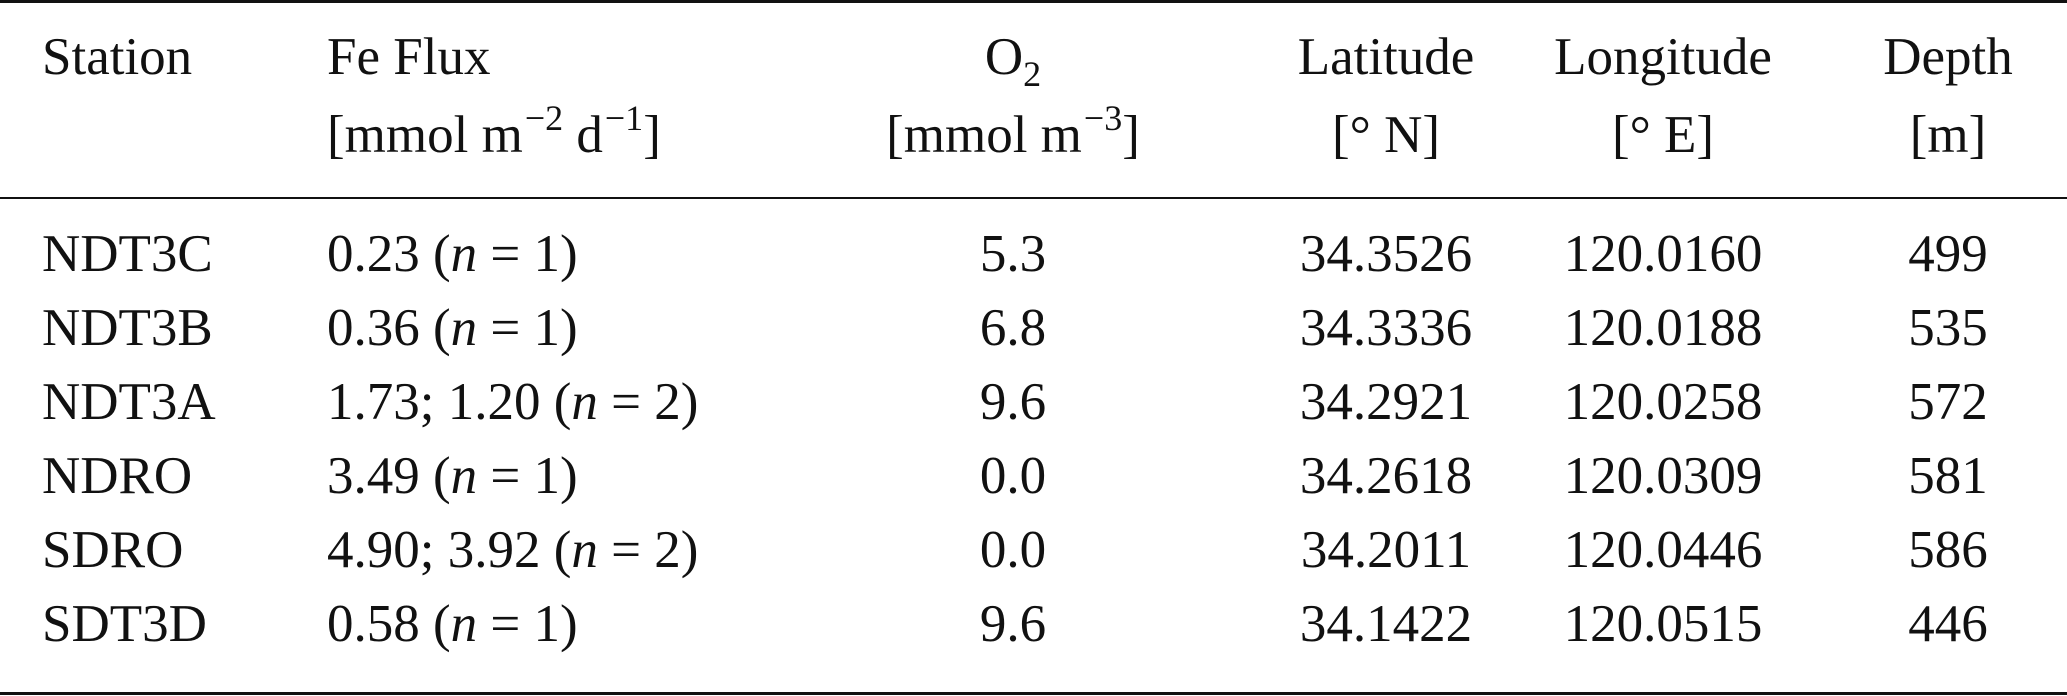  Describe the element at coordinates (513, 402) in the screenshot. I see `cell-fe-flux: 1.73; 1.20 (n = 2)` at that location.